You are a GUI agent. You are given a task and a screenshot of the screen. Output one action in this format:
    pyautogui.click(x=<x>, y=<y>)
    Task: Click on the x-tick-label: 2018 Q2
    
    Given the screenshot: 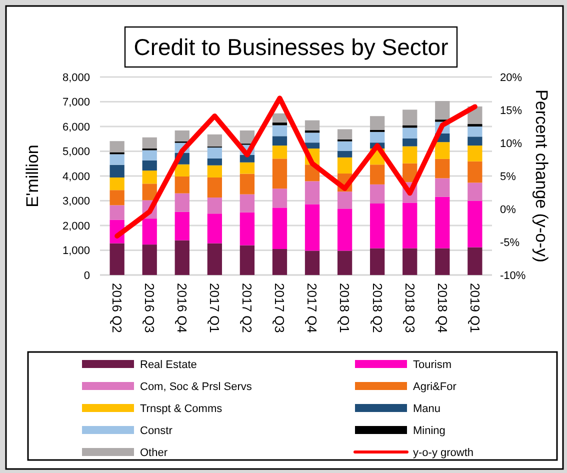 What is the action you would take?
    pyautogui.click(x=377, y=308)
    